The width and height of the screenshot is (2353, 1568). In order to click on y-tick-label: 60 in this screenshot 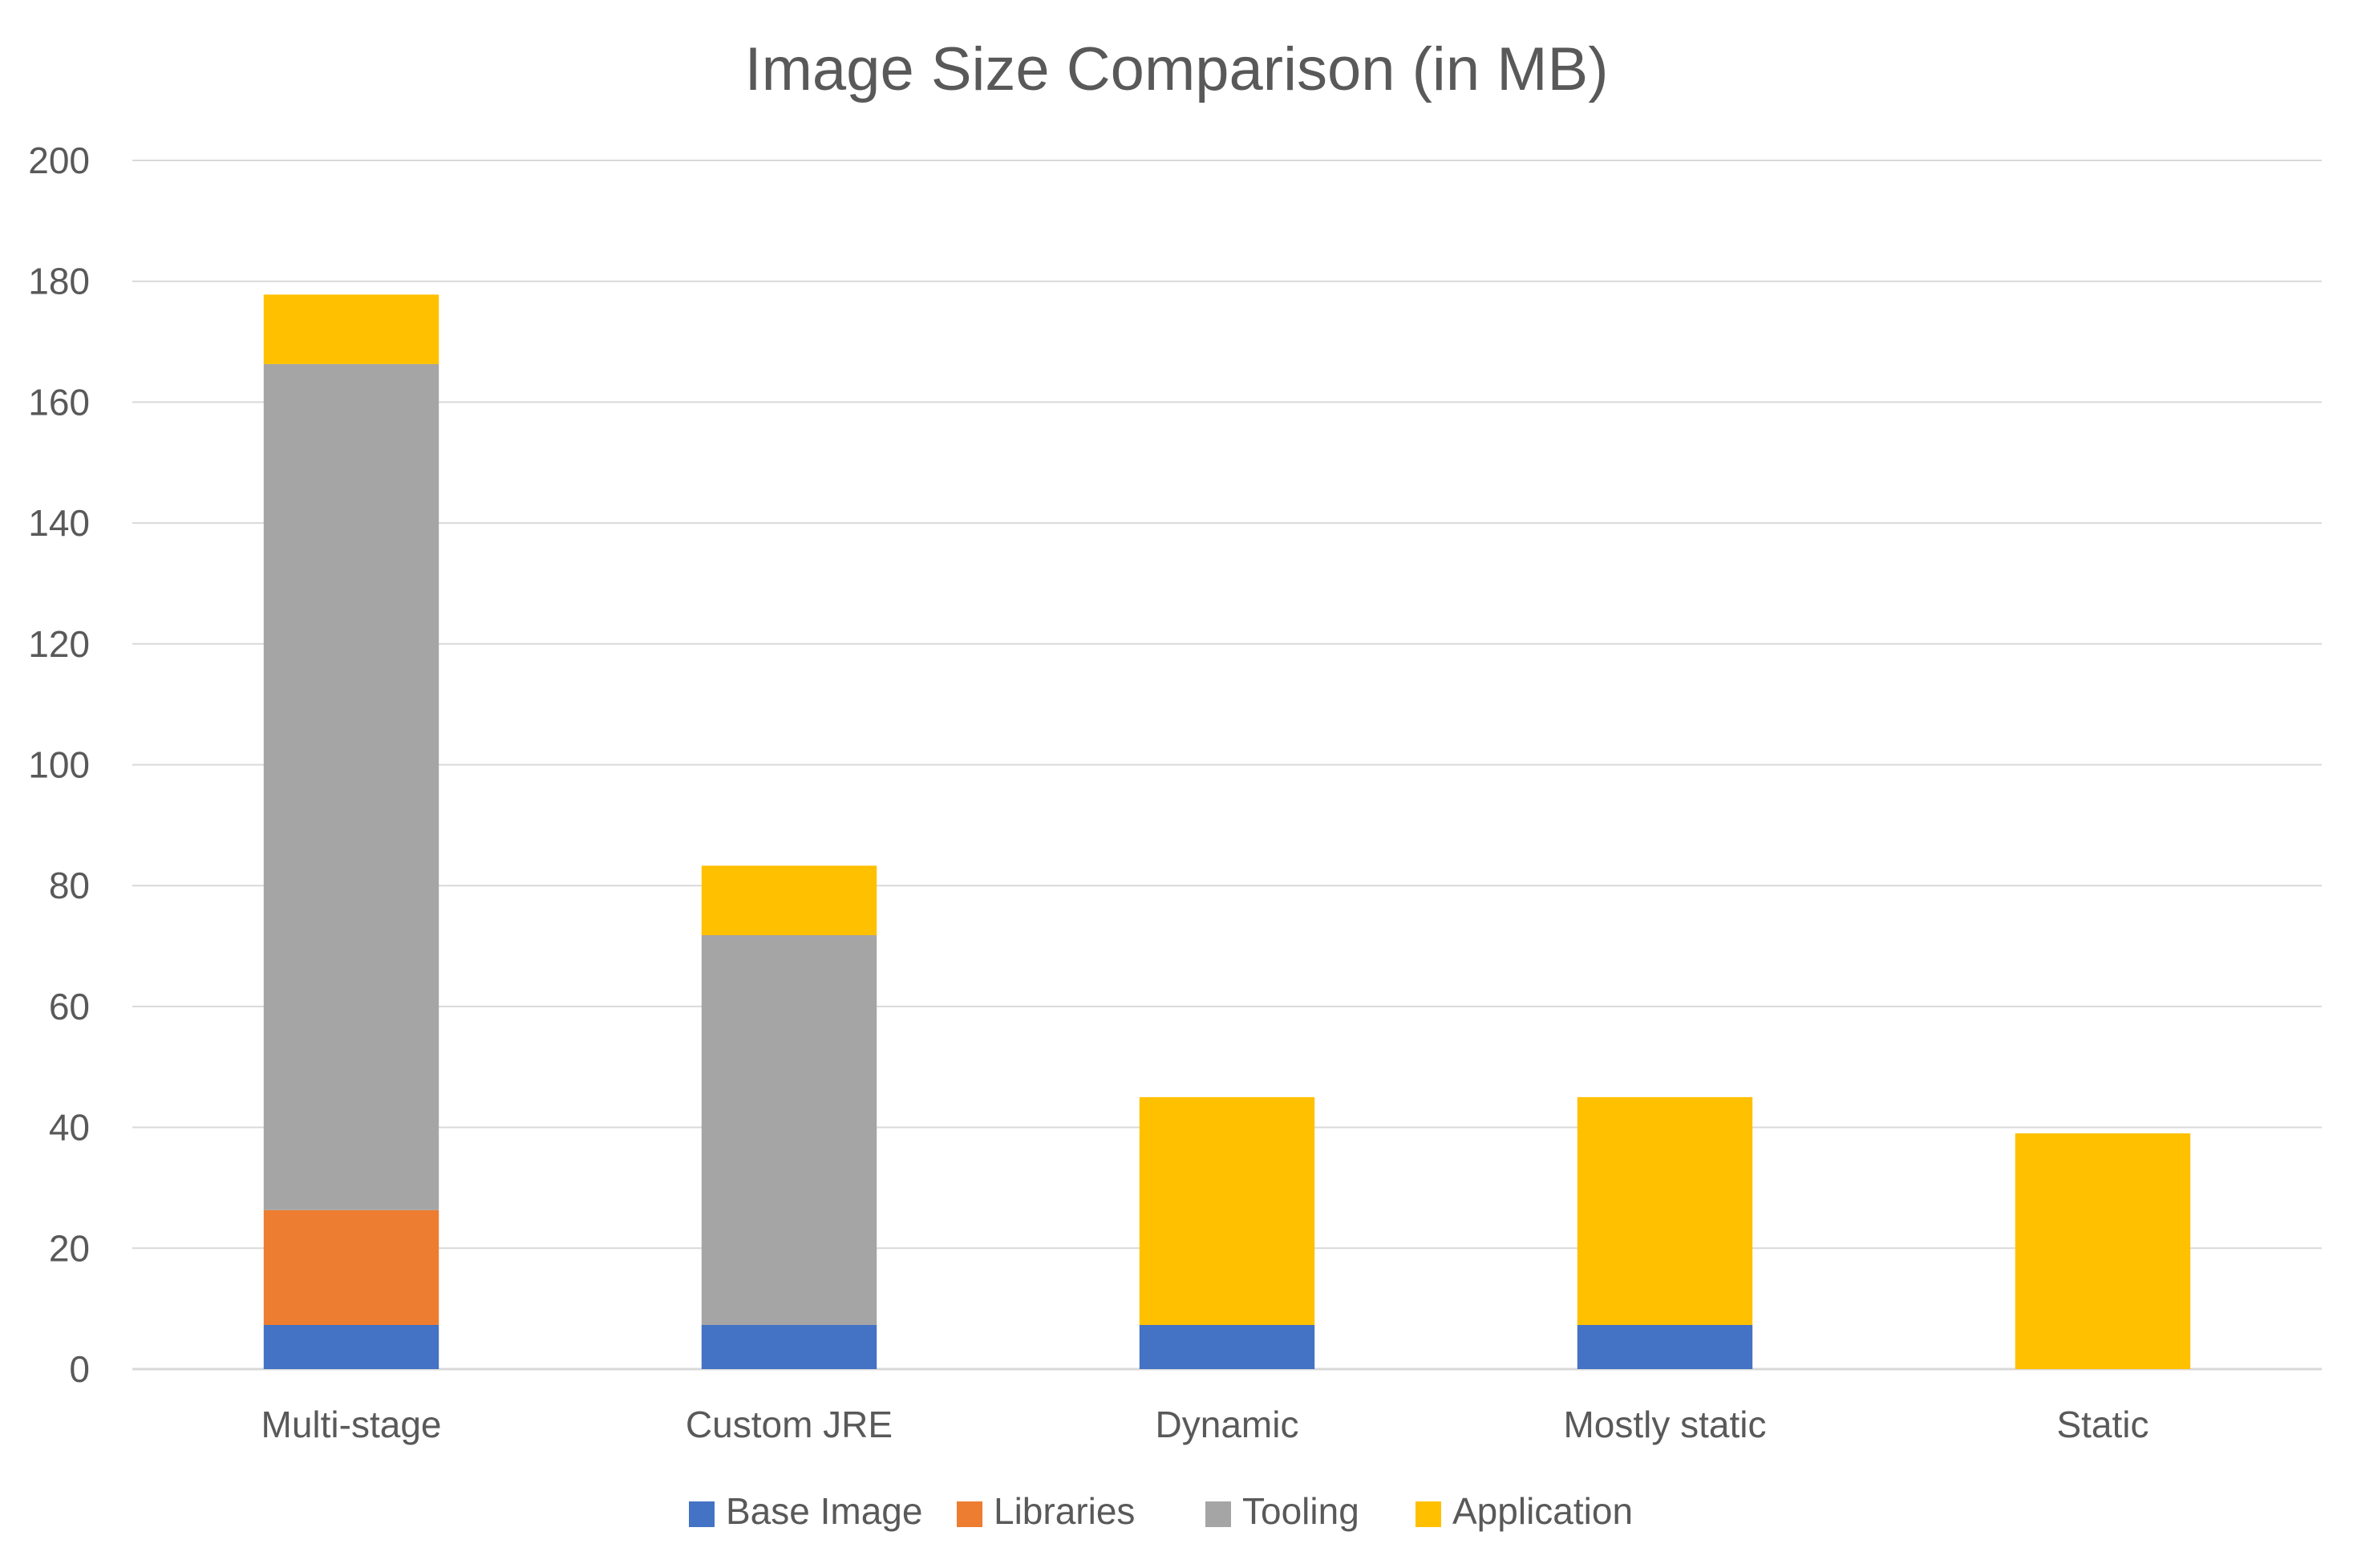, I will do `click(69, 1007)`.